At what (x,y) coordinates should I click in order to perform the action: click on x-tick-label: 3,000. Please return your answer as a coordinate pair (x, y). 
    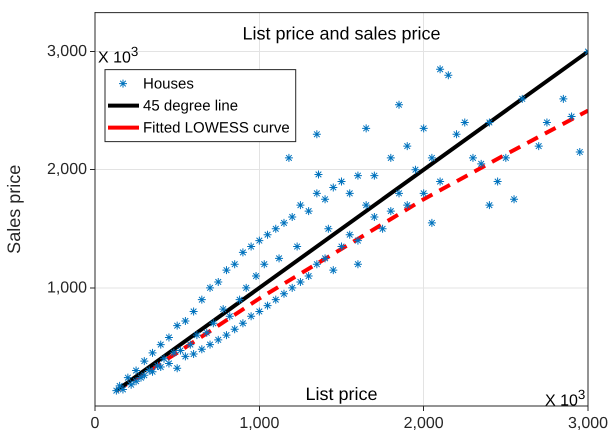
    Looking at the image, I should click on (588, 423).